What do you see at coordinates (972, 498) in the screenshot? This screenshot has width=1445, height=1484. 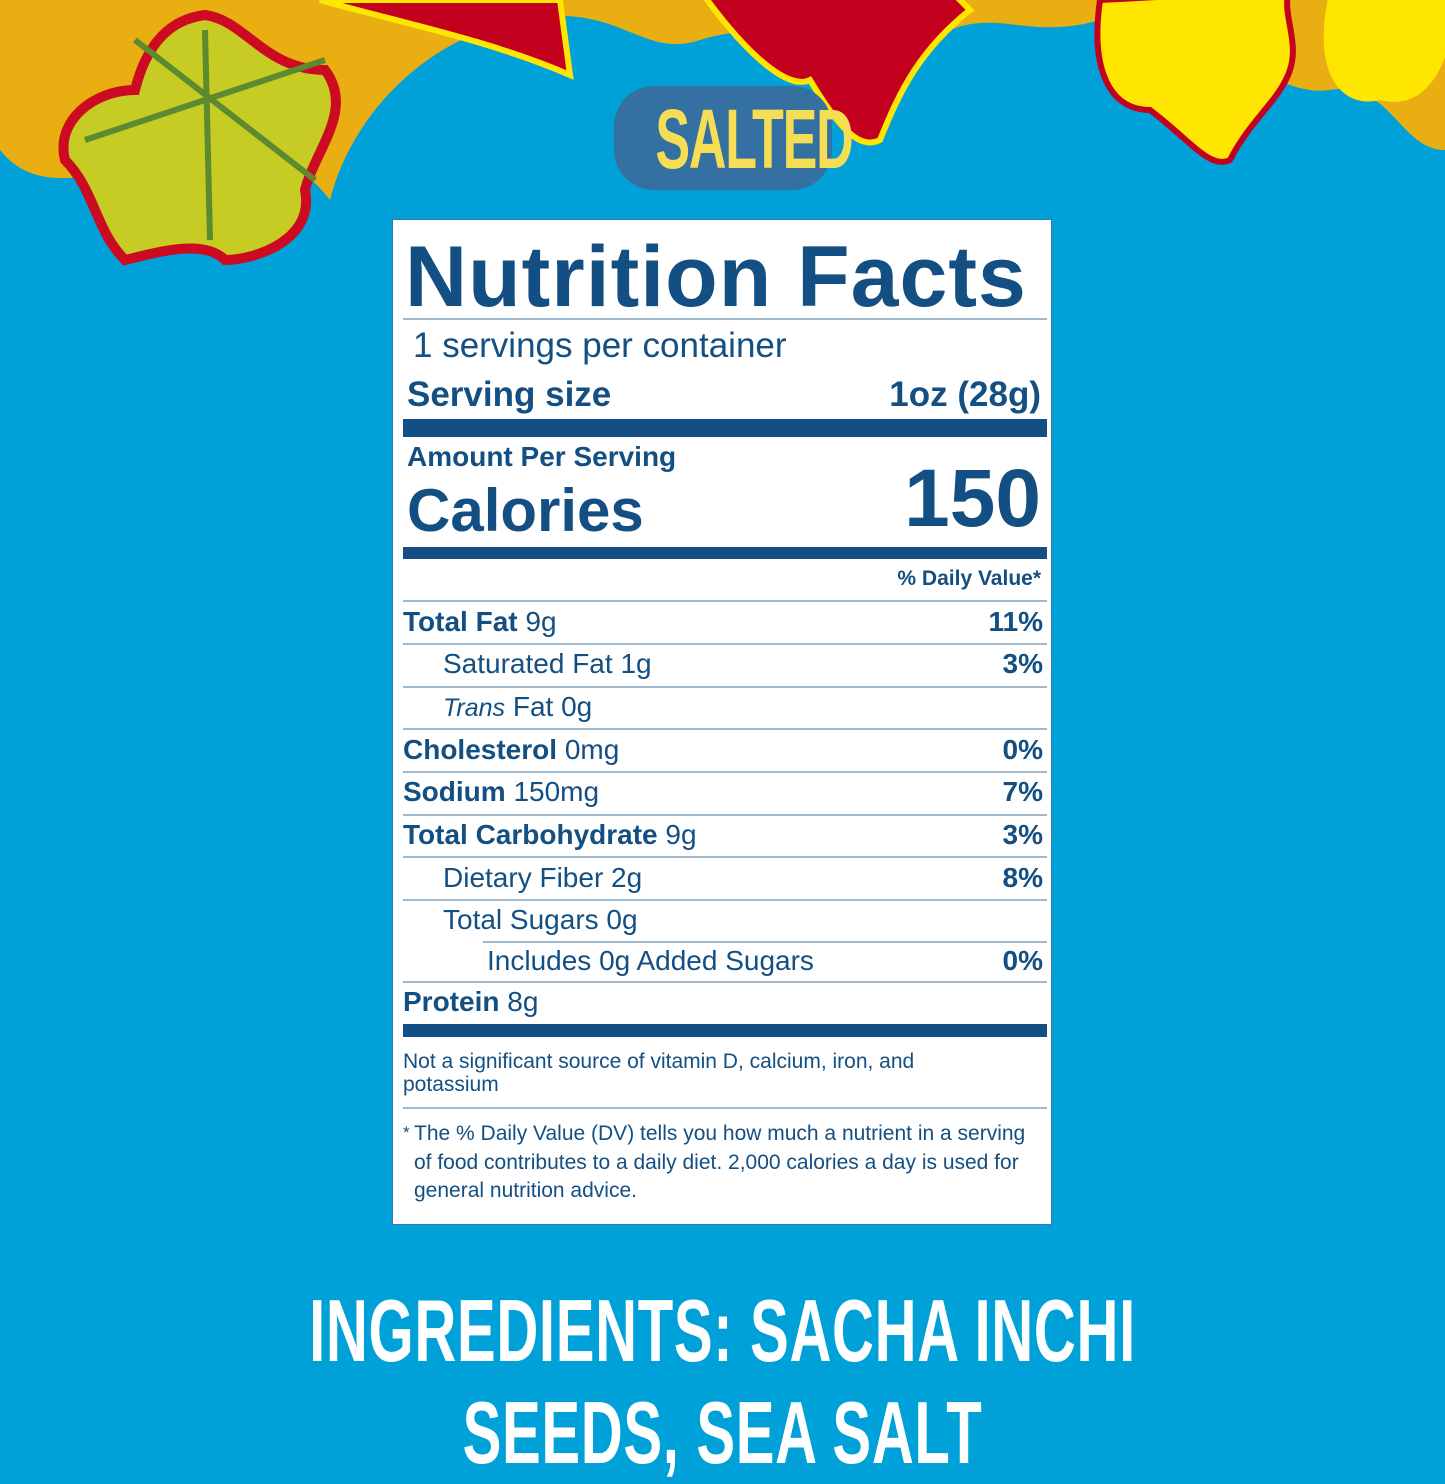 I see `calories-value: 150` at bounding box center [972, 498].